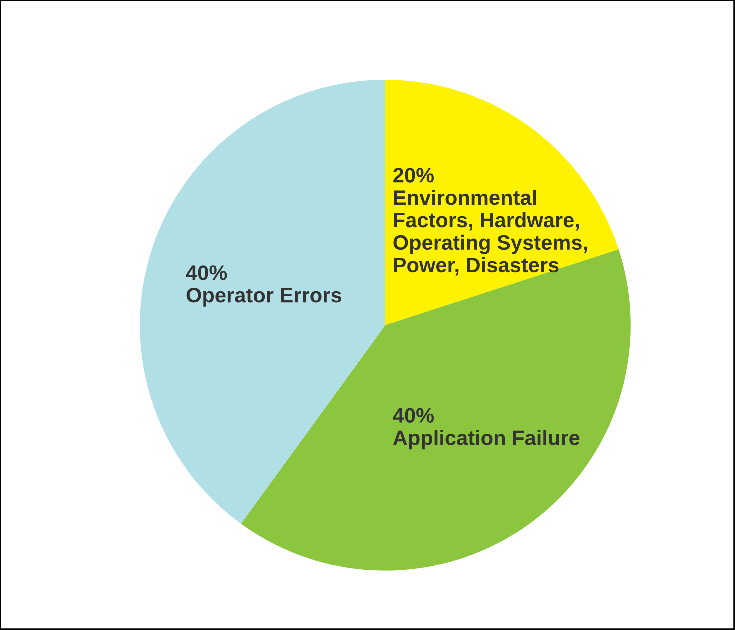 The width and height of the screenshot is (735, 630). Describe the element at coordinates (486, 440) in the screenshot. I see `slice-label: Application Failure` at that location.